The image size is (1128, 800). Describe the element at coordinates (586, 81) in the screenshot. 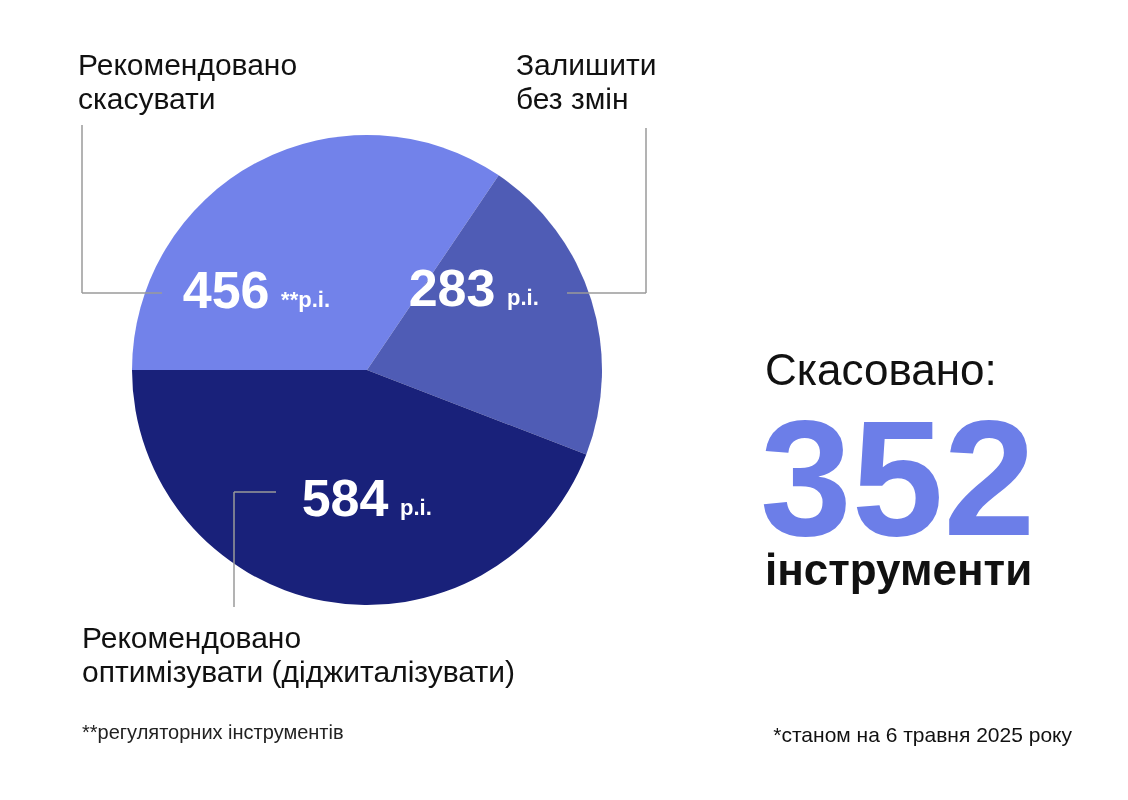

I see `slice-label: Залишити без змін` at that location.